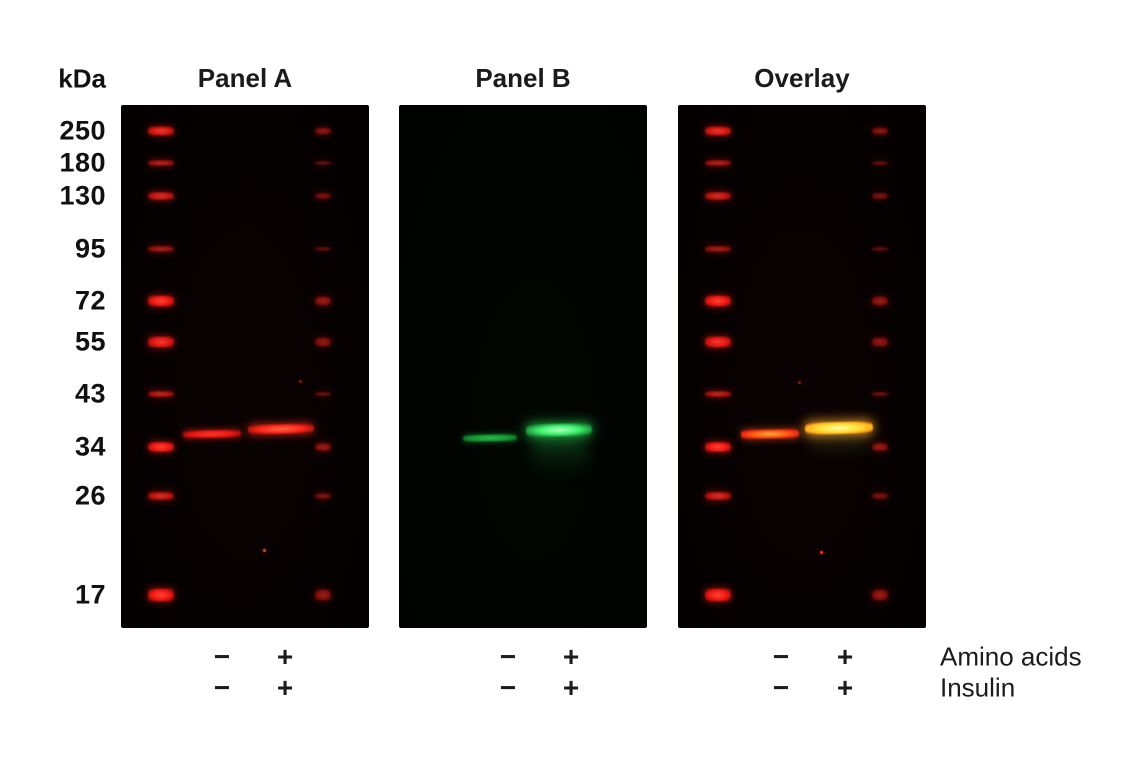 This screenshot has width=1141, height=768. Describe the element at coordinates (559, 429) in the screenshot. I see `band-lane2-green` at that location.